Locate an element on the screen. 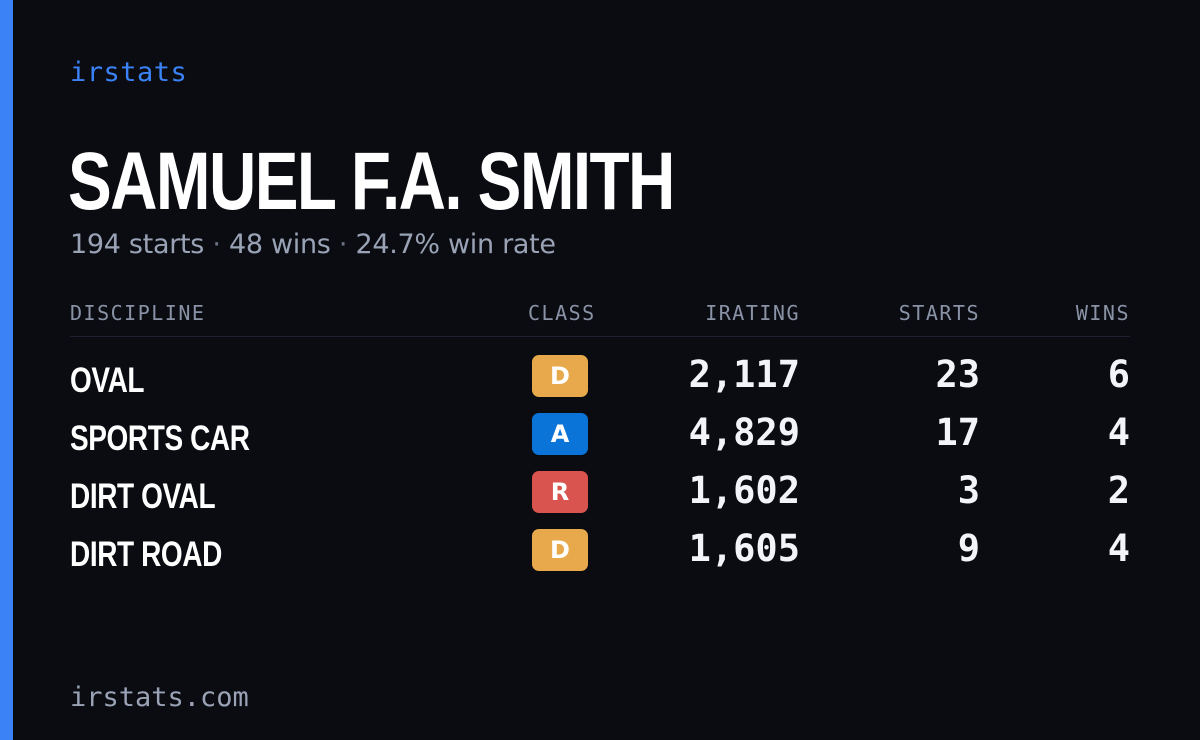 The height and width of the screenshot is (740, 1200). starts-count: 194 starts is located at coordinates (137, 244).